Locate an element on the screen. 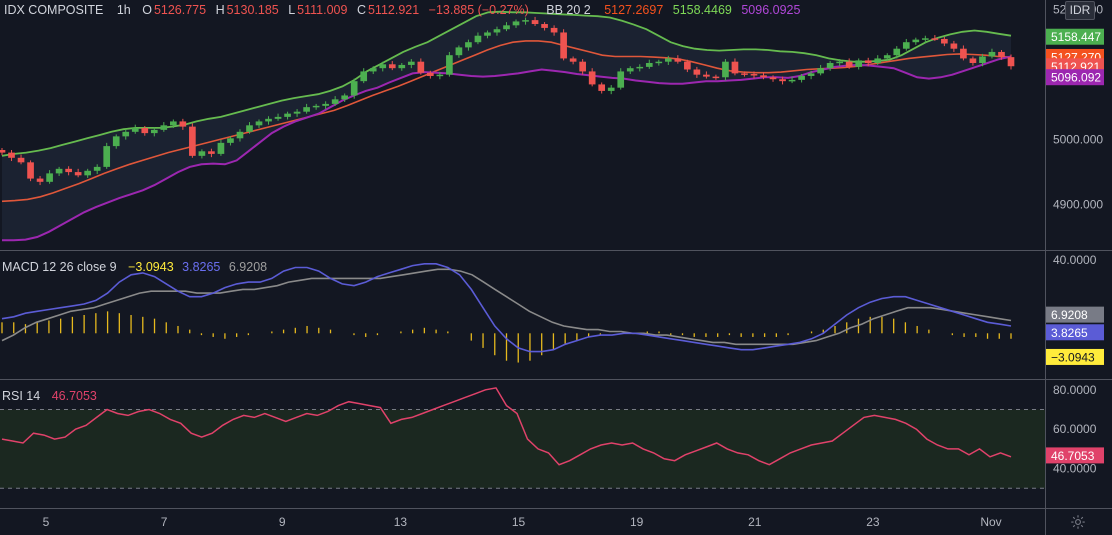 The width and height of the screenshot is (1112, 535). rsi-value: 46.7053 is located at coordinates (74, 396).